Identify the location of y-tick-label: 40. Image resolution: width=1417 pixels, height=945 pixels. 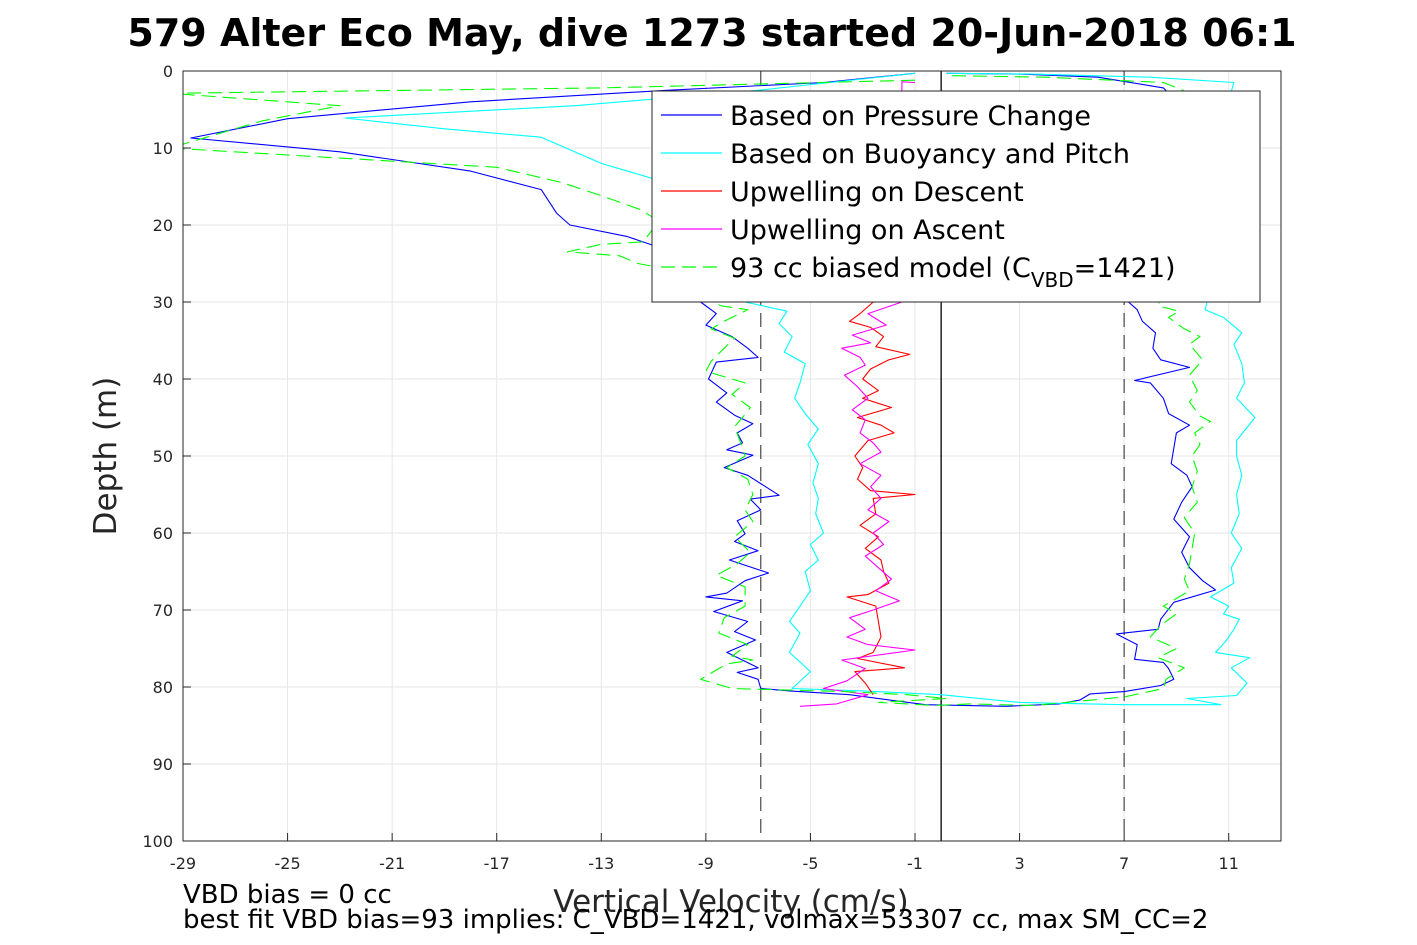
(163, 379).